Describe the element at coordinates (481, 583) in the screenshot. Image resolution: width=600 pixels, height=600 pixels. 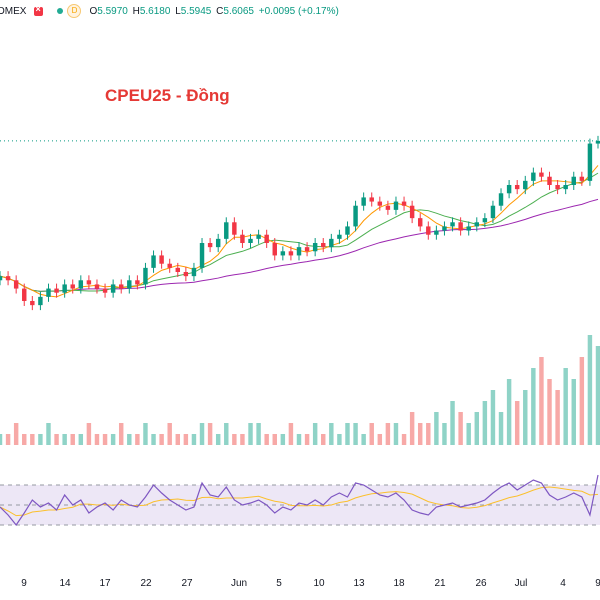
I see `x-tick-label: 26` at that location.